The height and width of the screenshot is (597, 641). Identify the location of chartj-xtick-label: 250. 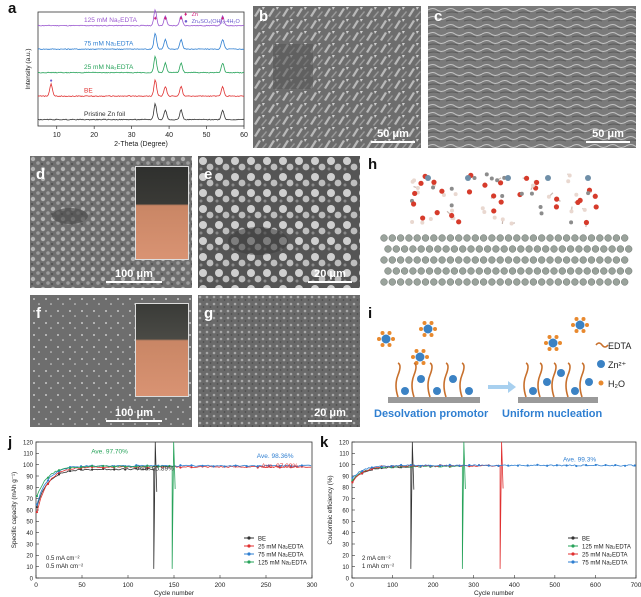
(266, 585).